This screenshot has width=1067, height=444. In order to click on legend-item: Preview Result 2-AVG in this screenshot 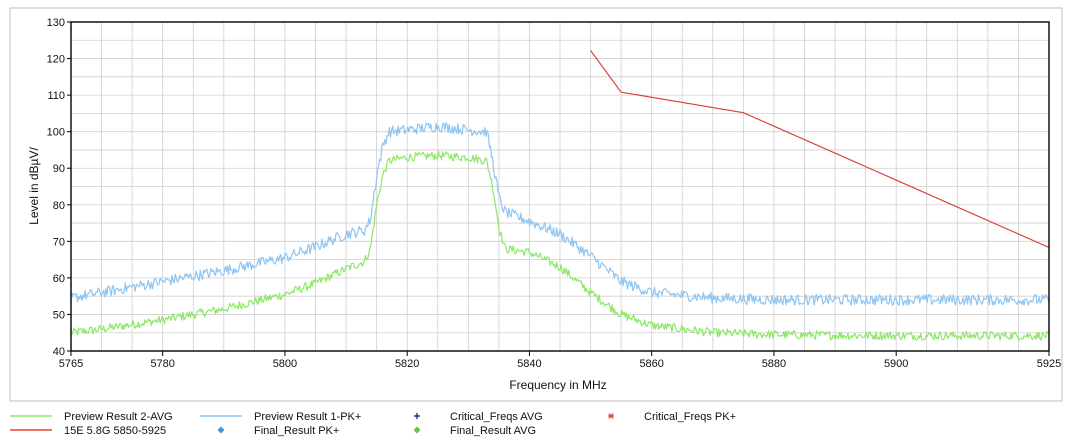, I will do `click(91, 417)`.